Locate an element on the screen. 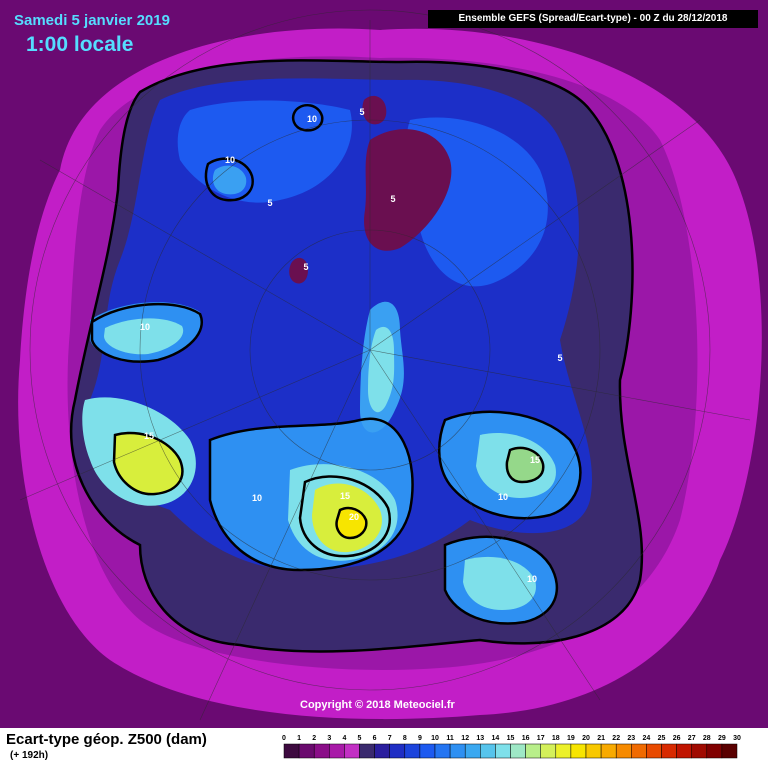  contour-10-china is located at coordinates (501, 580).